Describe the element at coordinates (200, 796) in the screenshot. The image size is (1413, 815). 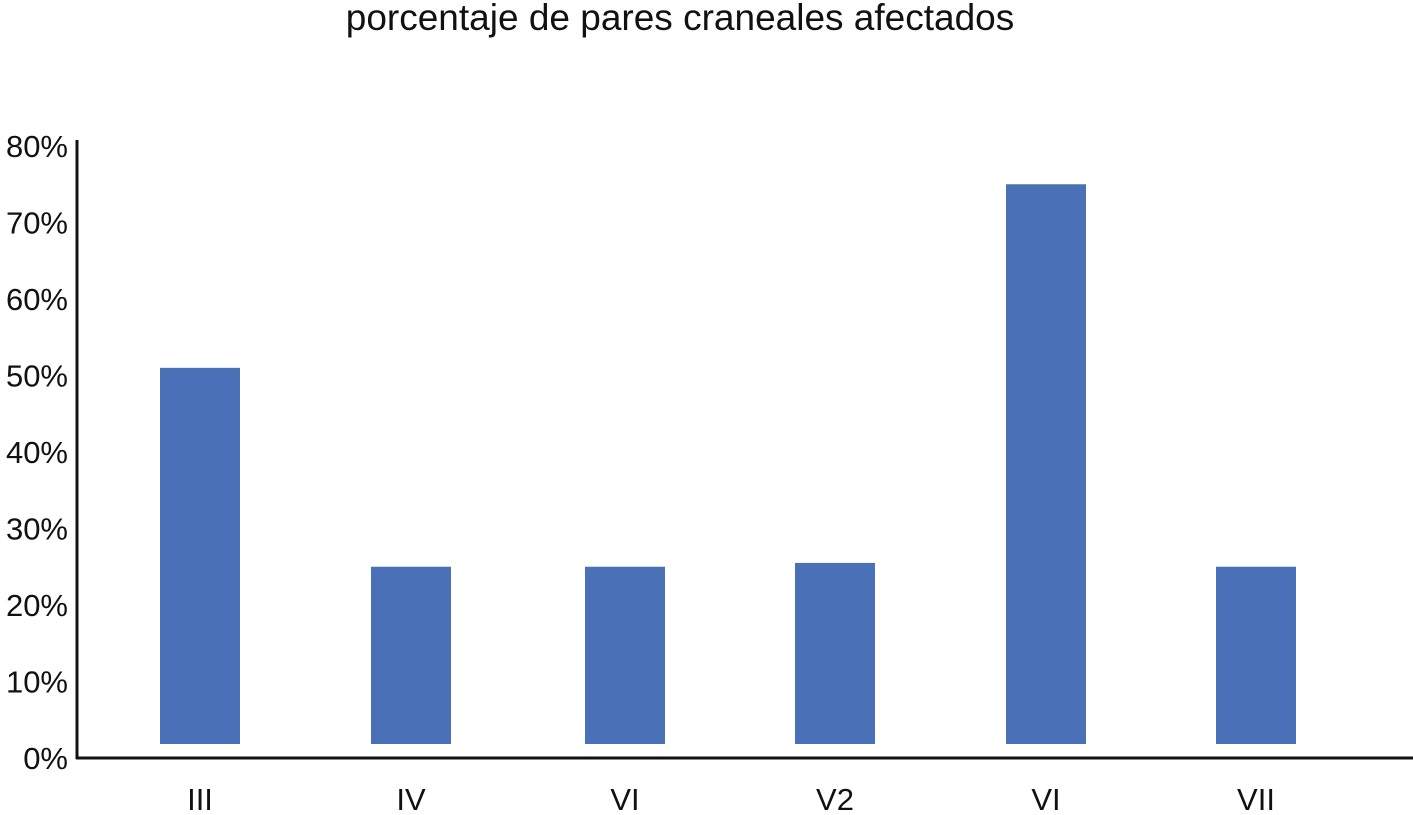
I see `x-category-label: III` at that location.